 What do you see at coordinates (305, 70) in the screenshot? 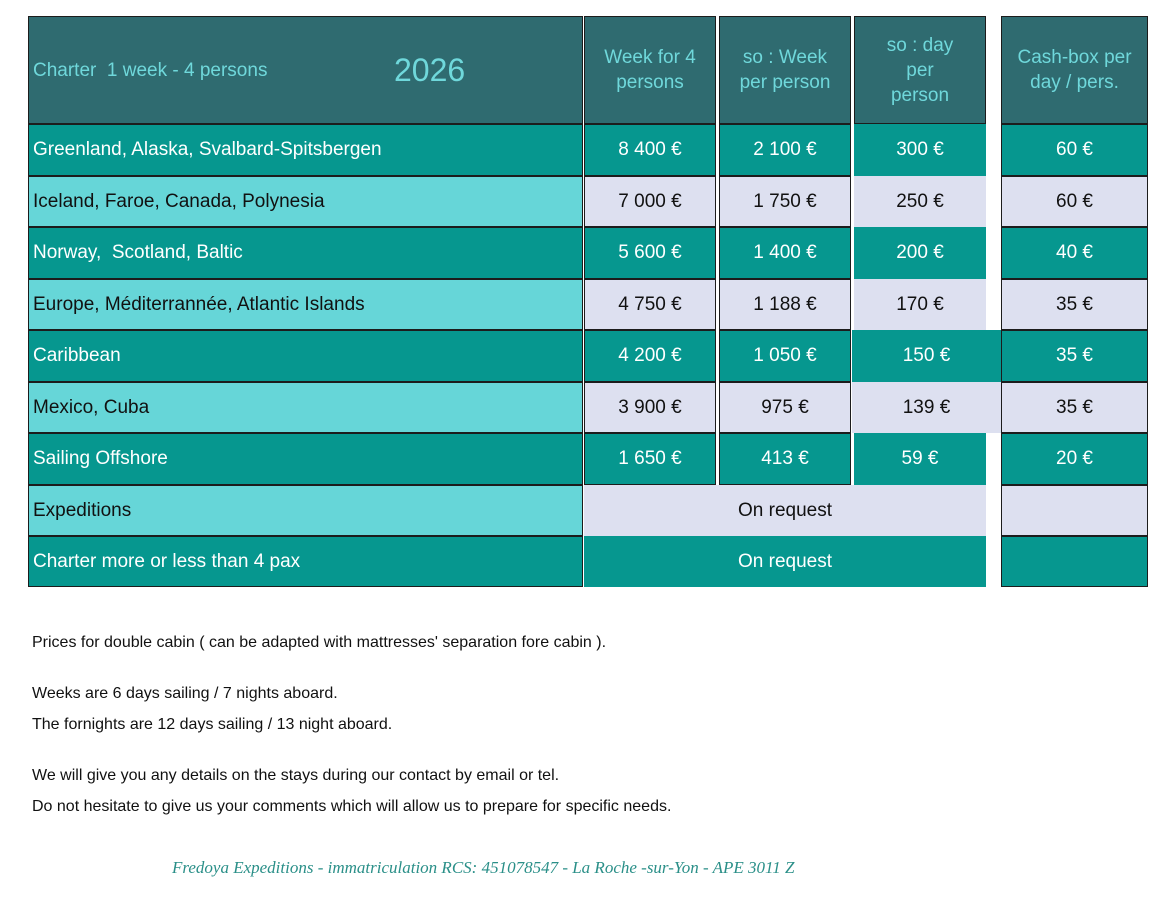
I see `header-charter-cell: Charter 1 week - 4 persons` at bounding box center [305, 70].